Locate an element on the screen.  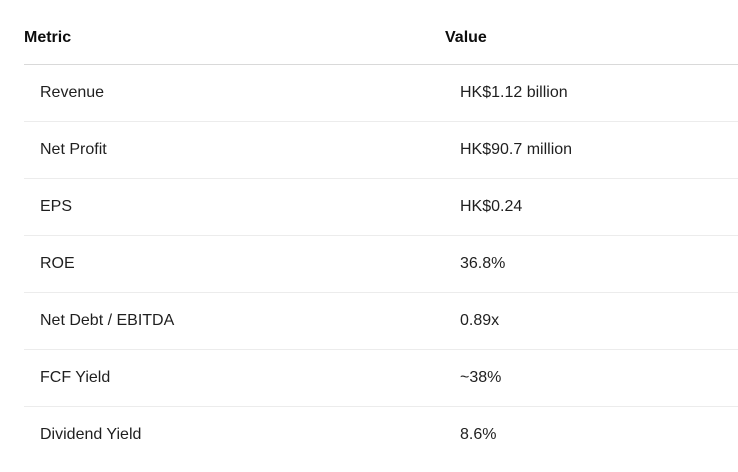
metric-cell: Dividend Yield is located at coordinates (91, 434).